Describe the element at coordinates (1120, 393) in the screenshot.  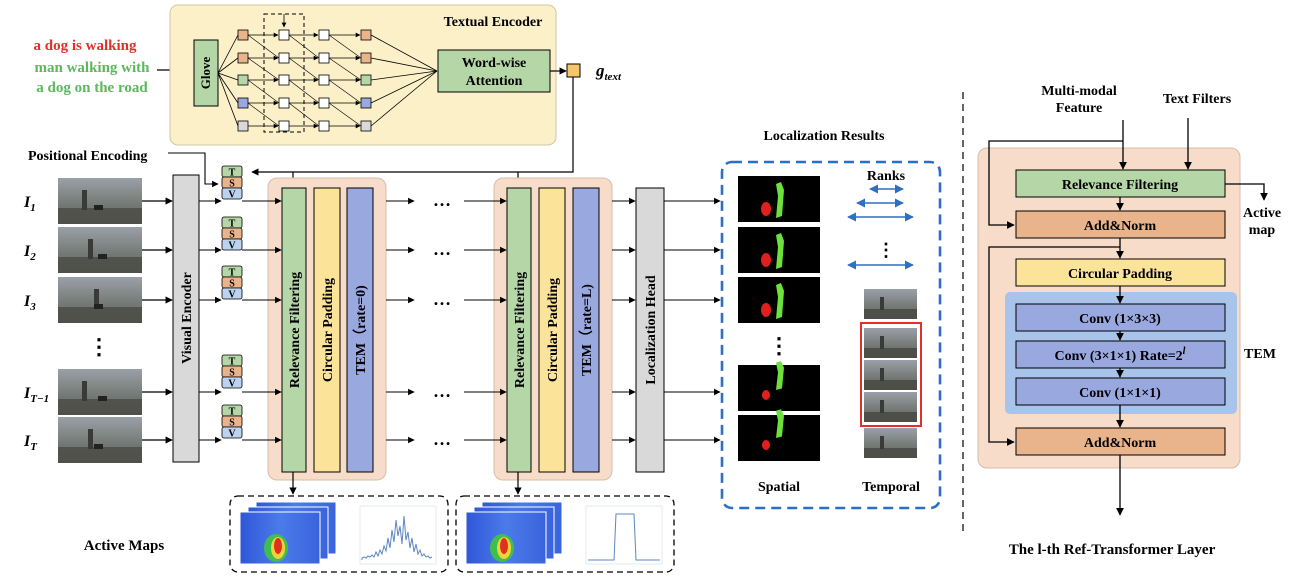
I see `conv-3-label: Conv (1×1×1)` at that location.